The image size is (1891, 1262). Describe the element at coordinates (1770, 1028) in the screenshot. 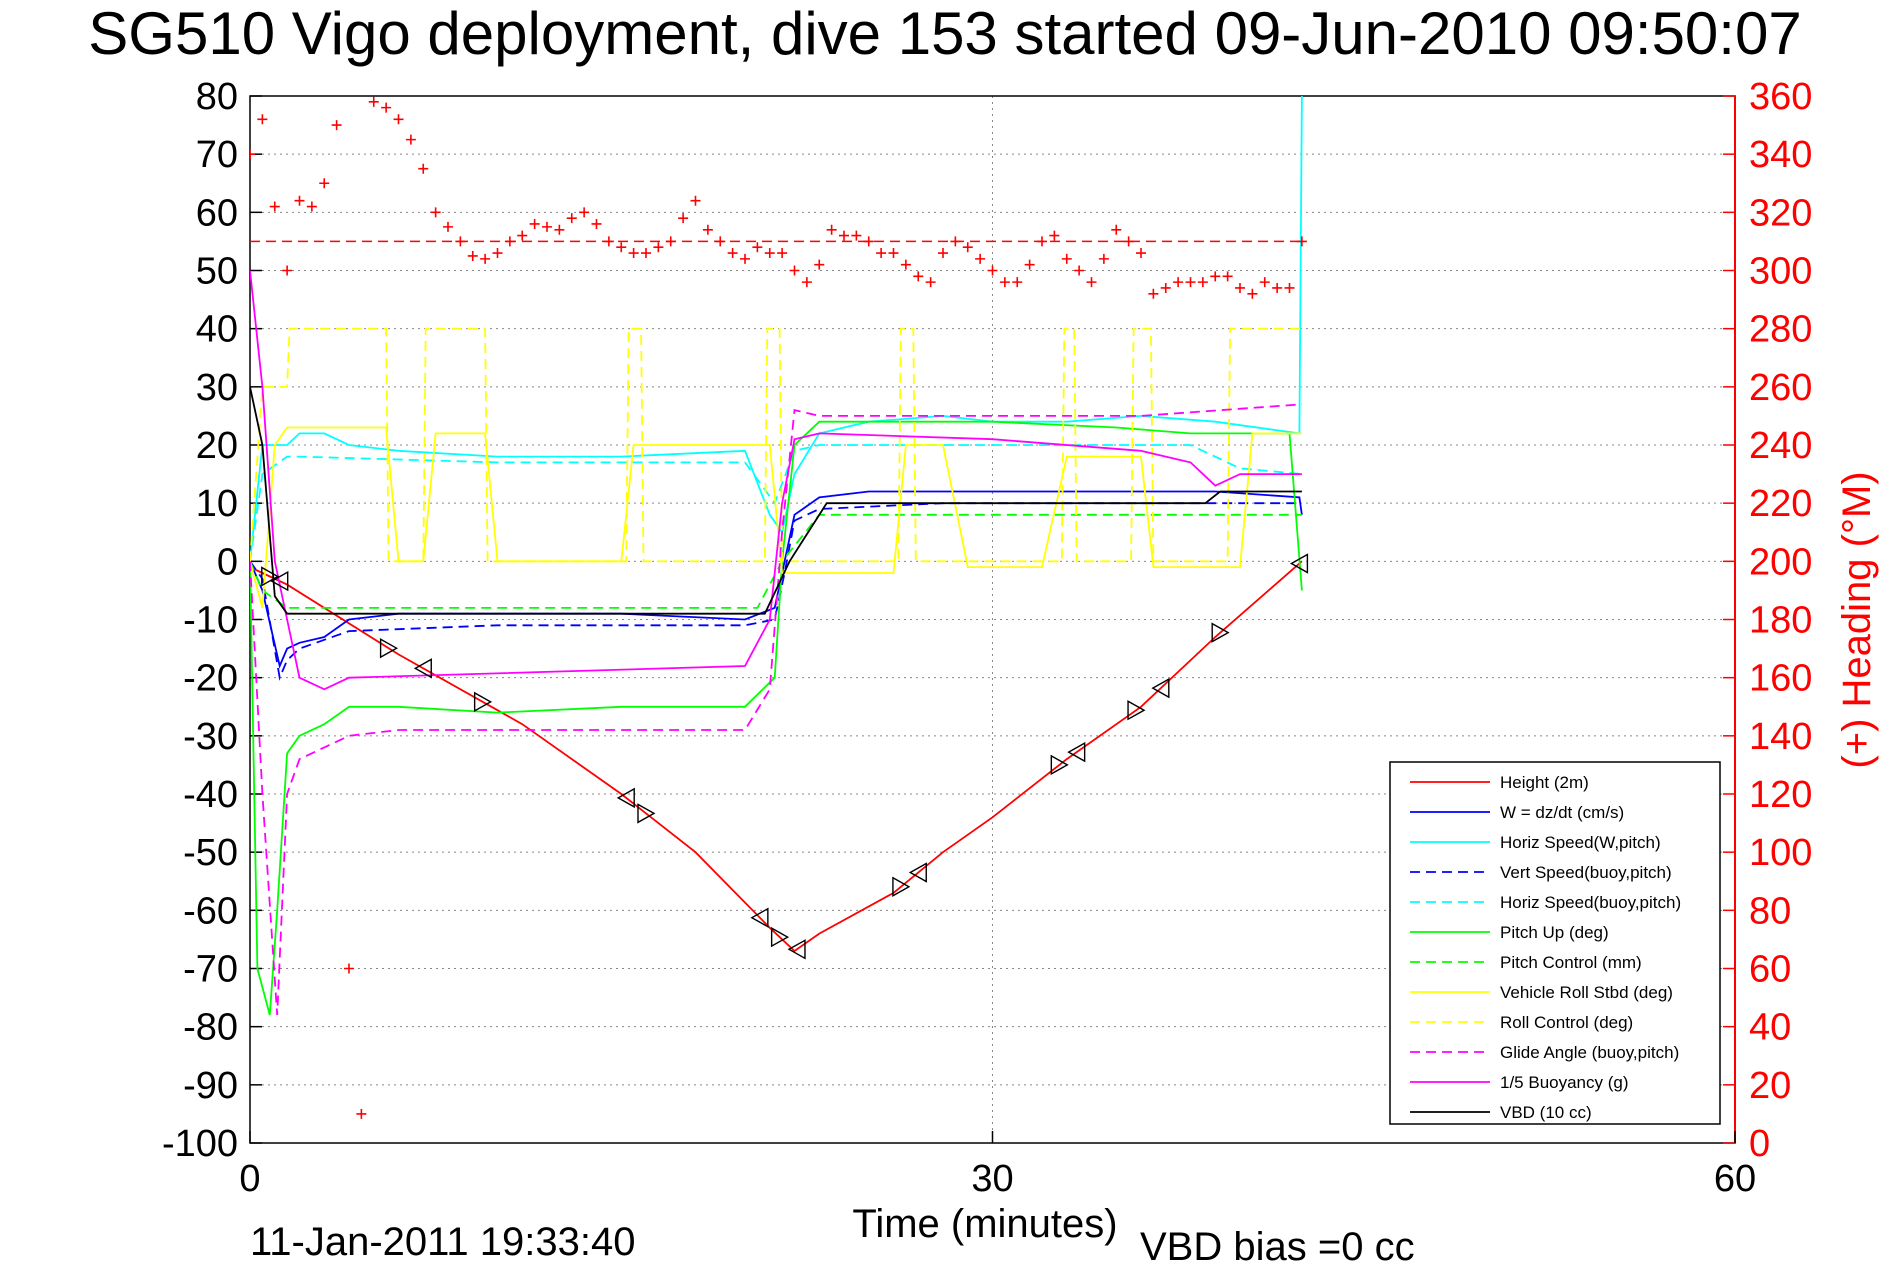

I see `right-tick-label: 40` at that location.